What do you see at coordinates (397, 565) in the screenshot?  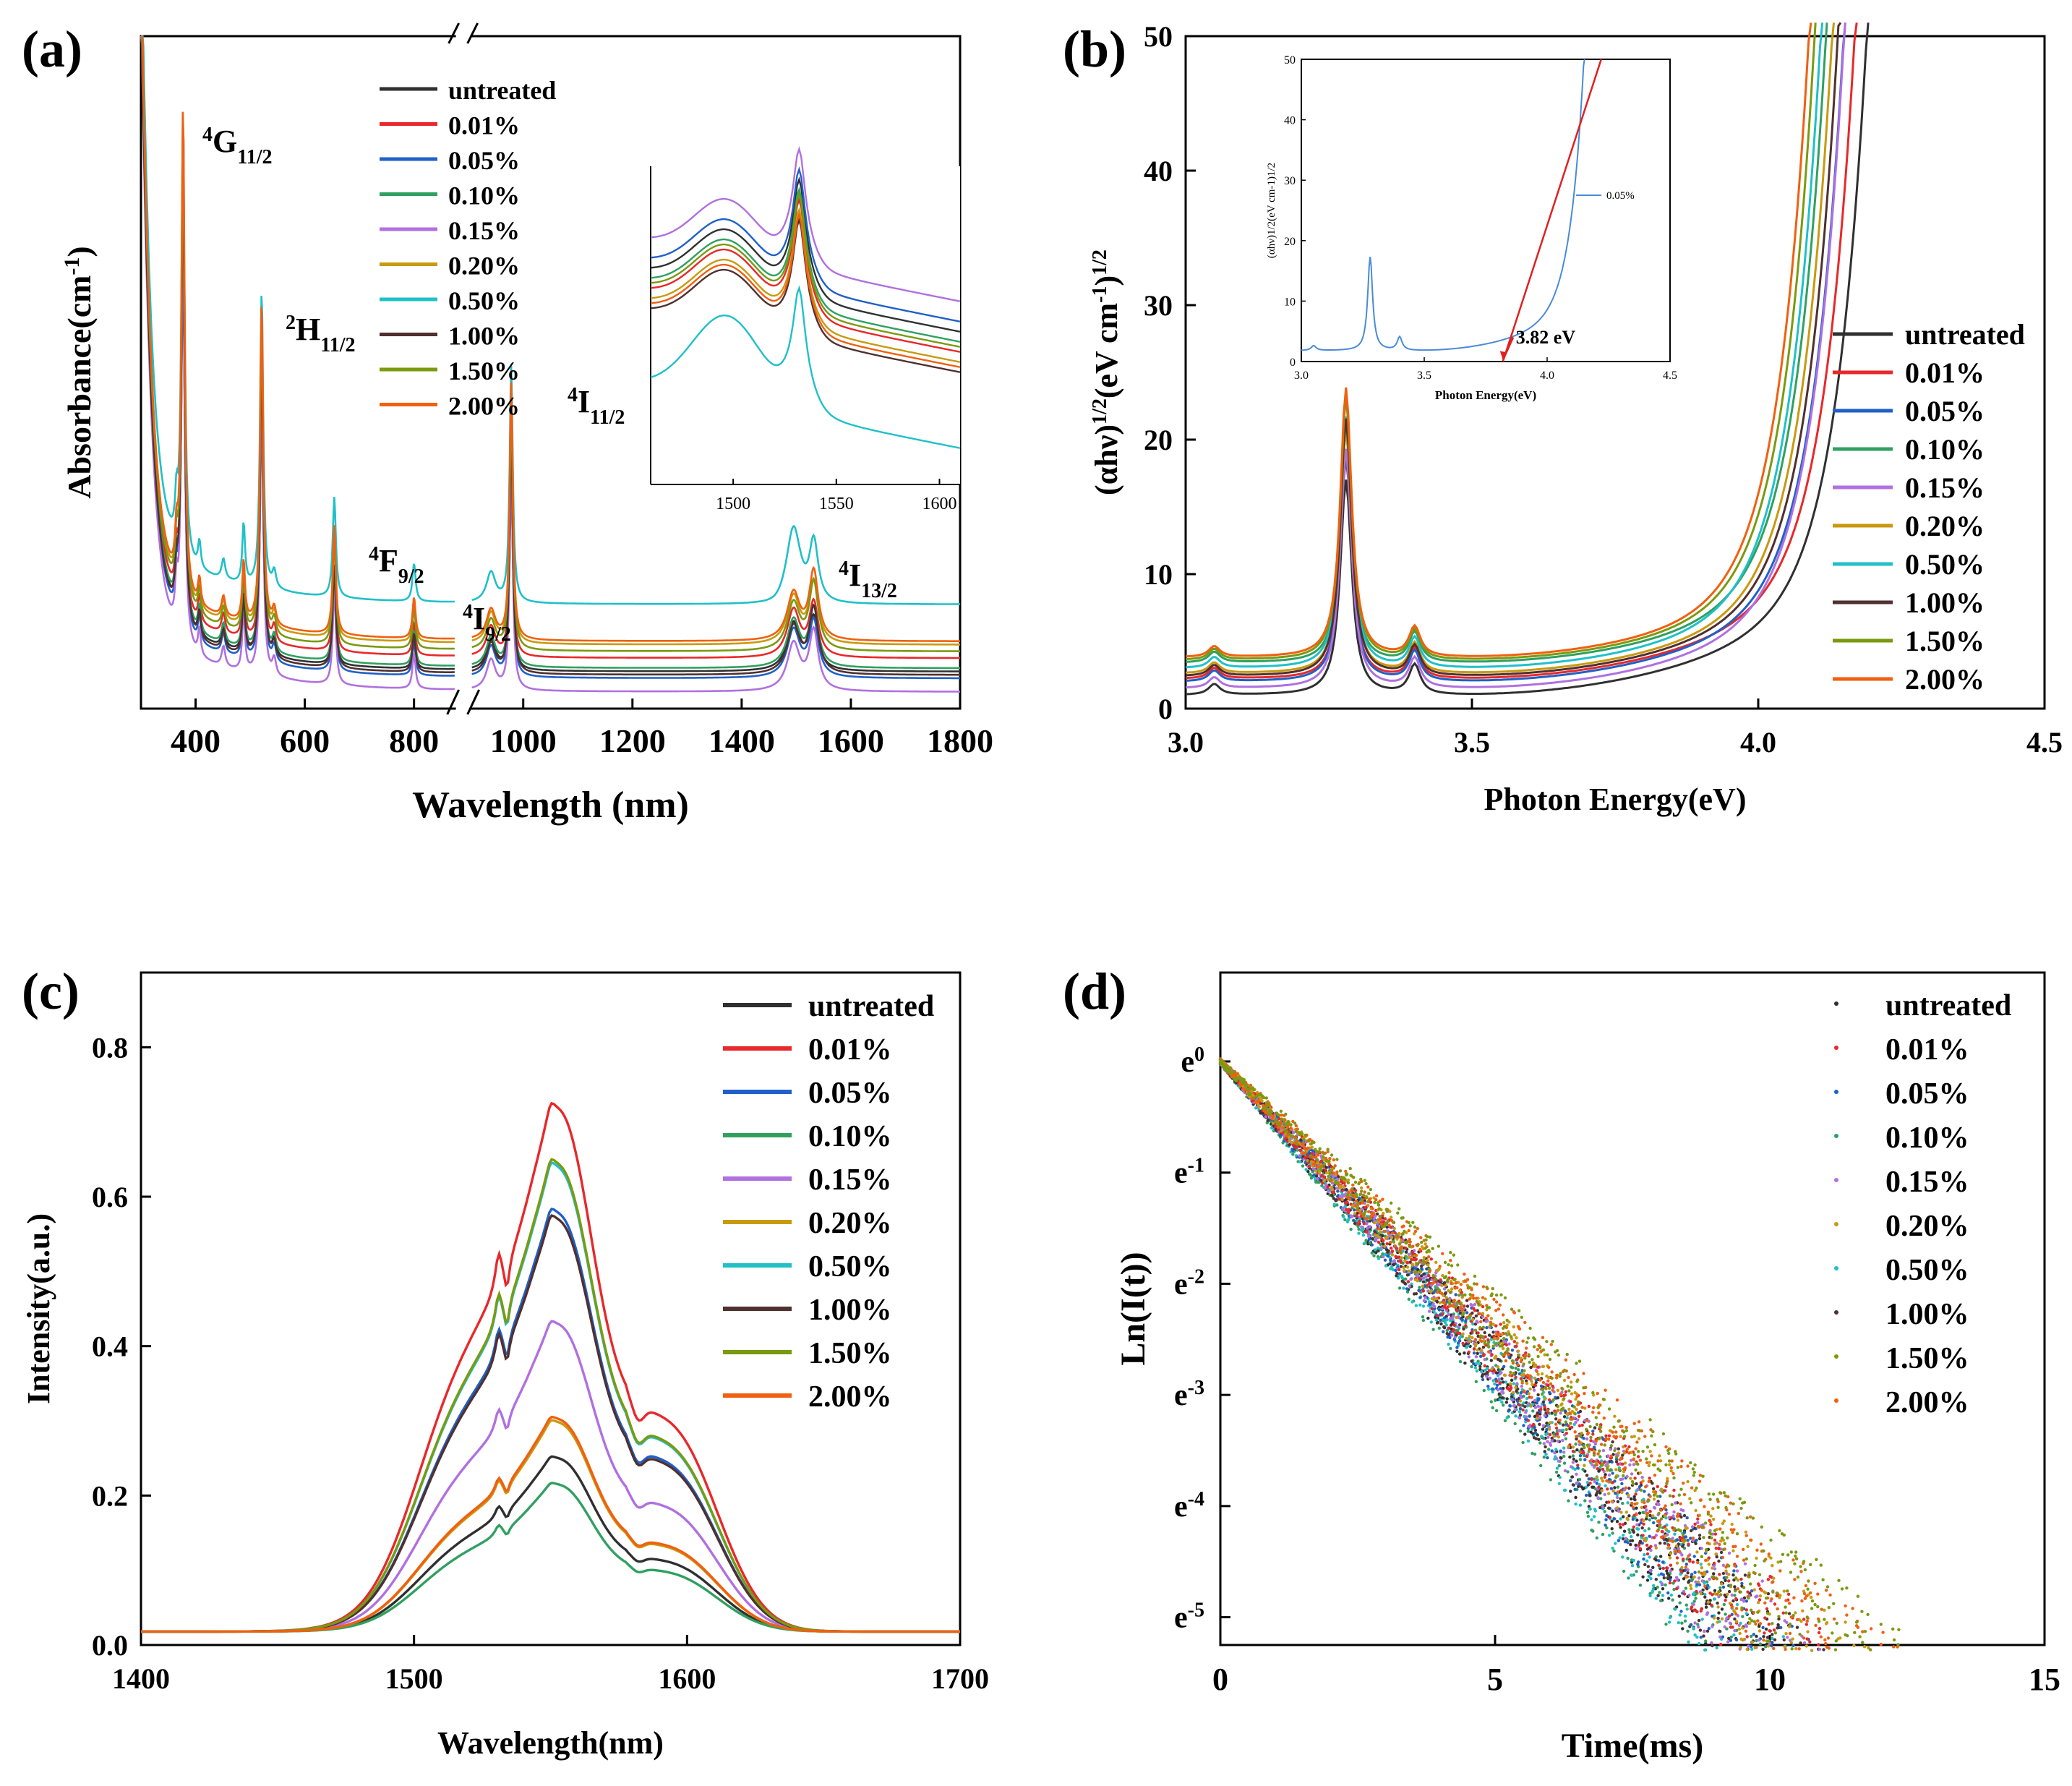 I see `panel-a-peak-label: 4F9/2` at bounding box center [397, 565].